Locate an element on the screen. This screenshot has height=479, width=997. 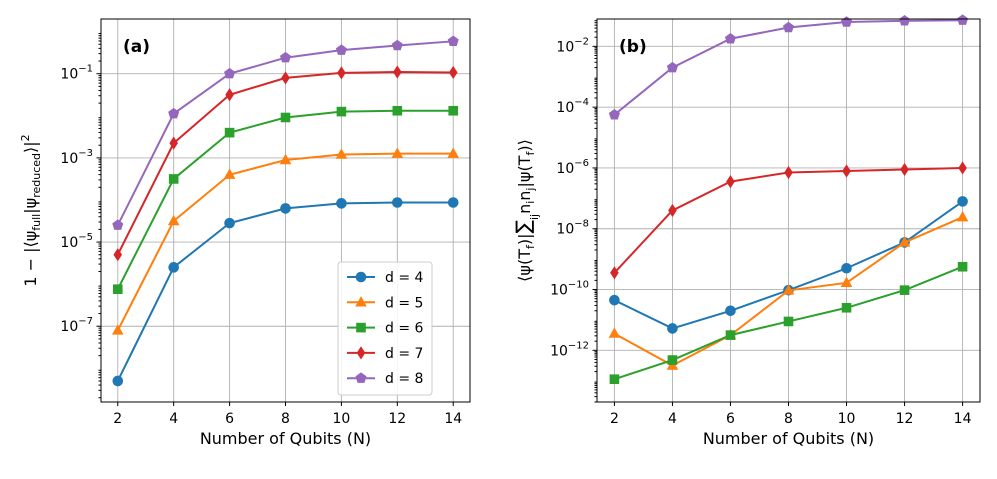
y-tick-label: 10⁻² is located at coordinates (572, 45).